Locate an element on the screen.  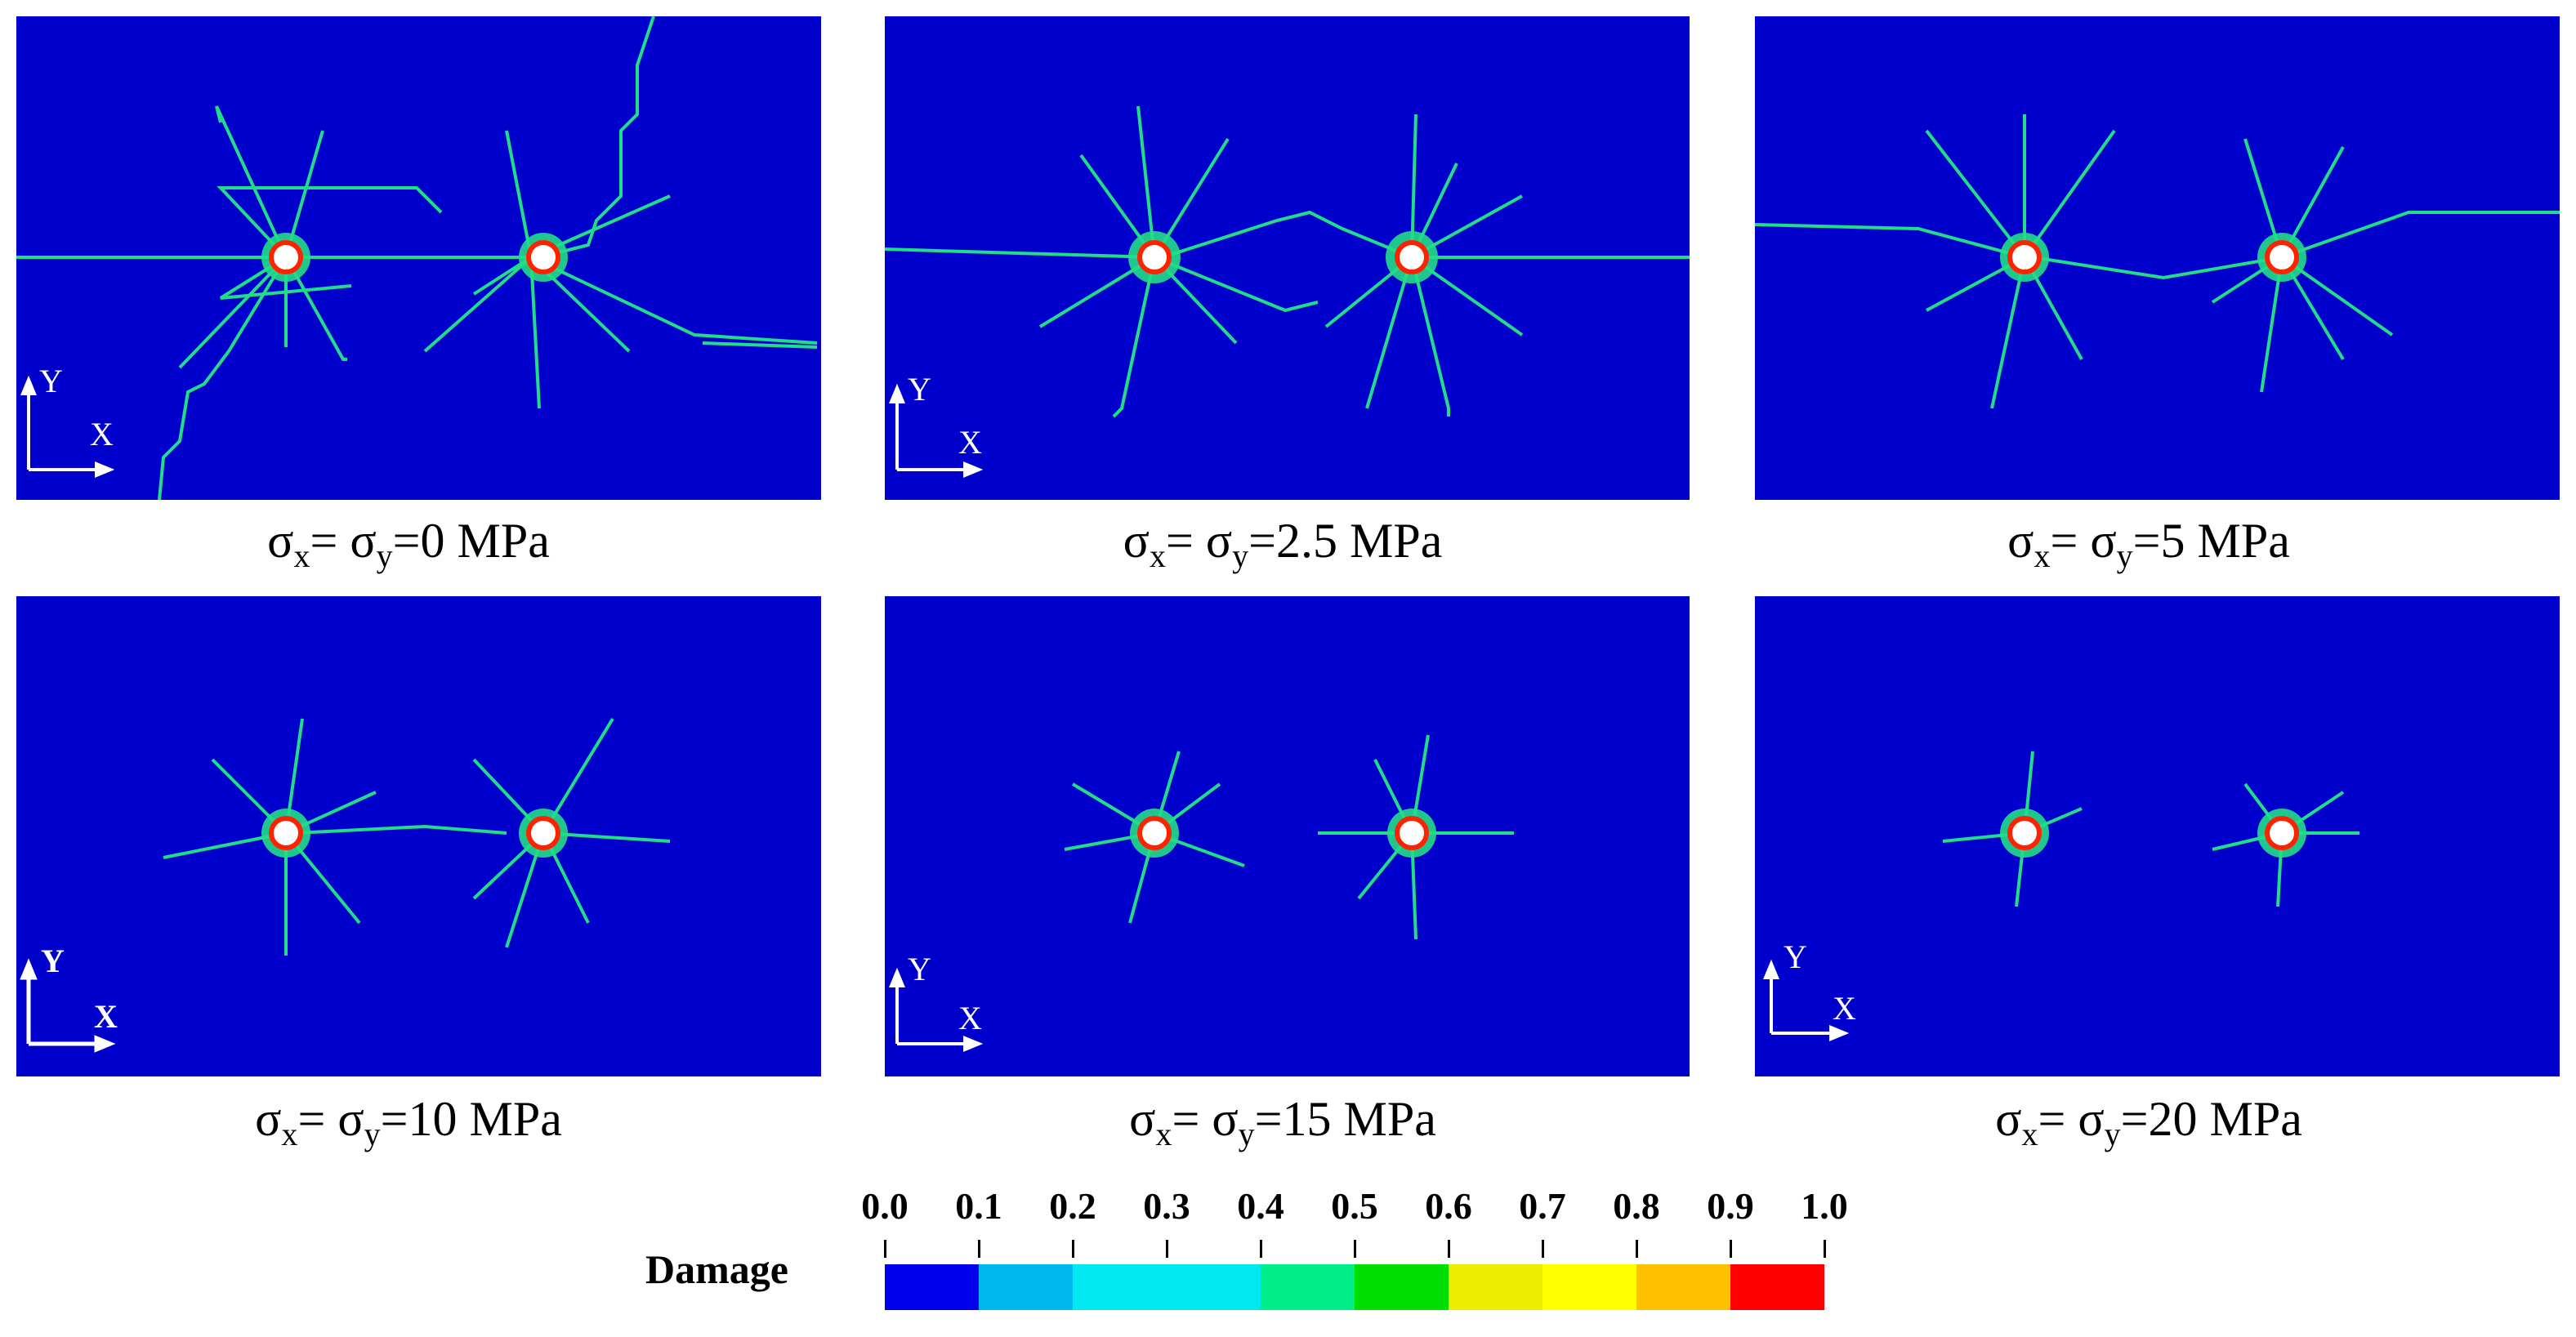
damage-colorbar: 0.0 0.1 0.2 0.3 0.4 0.5 0.6 0.7 0.8 0.9 1.0 is located at coordinates (1355, 1249).